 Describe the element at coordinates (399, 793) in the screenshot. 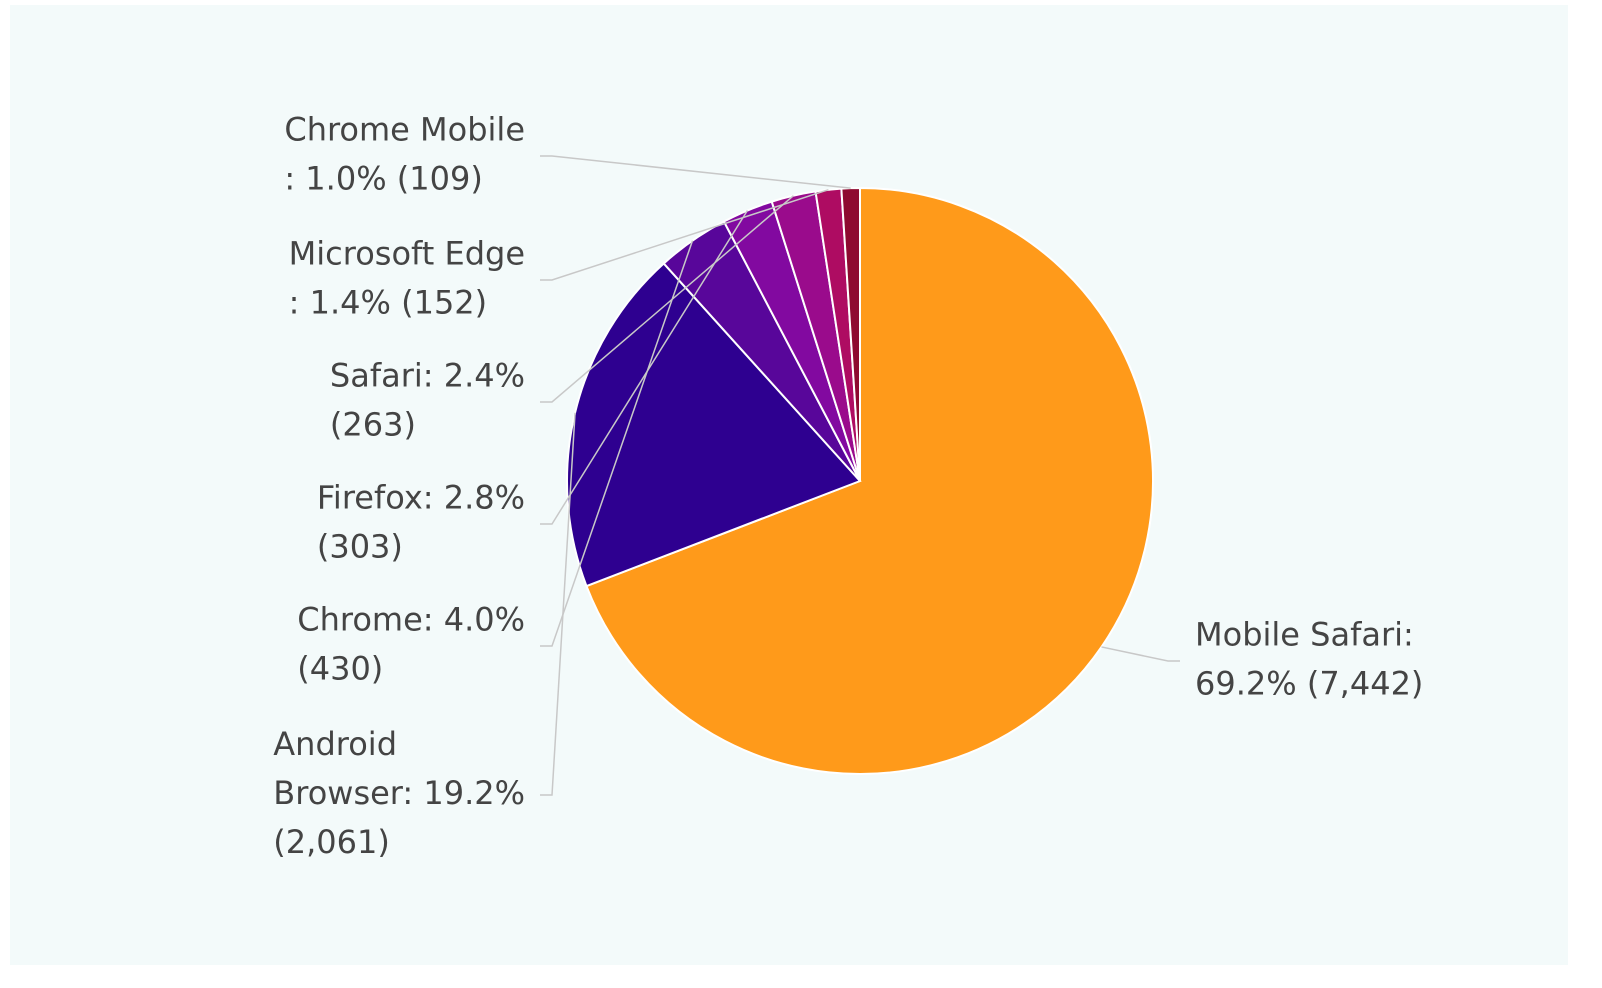

I see `slice-label: Browser: 19.2%` at that location.